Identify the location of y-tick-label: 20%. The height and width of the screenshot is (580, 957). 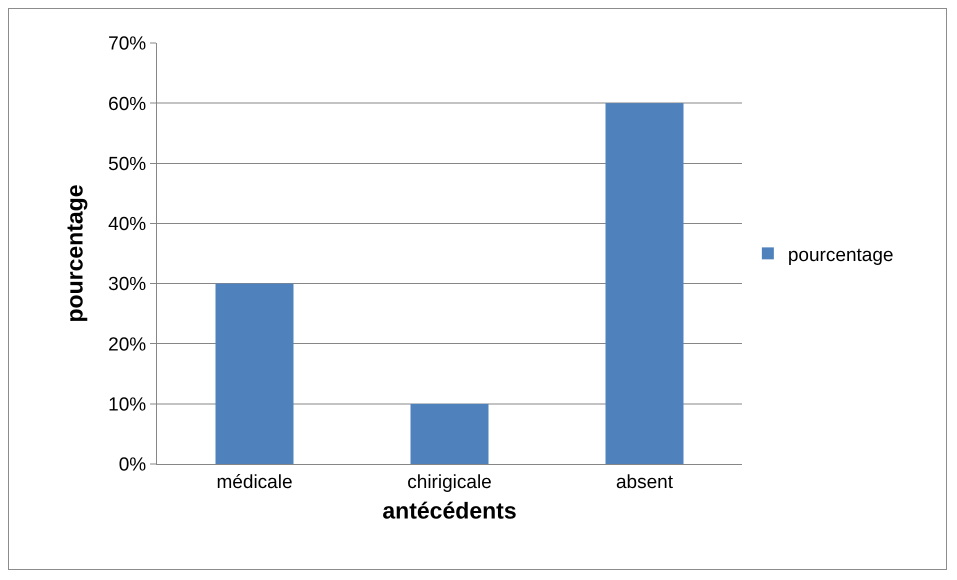
(127, 345).